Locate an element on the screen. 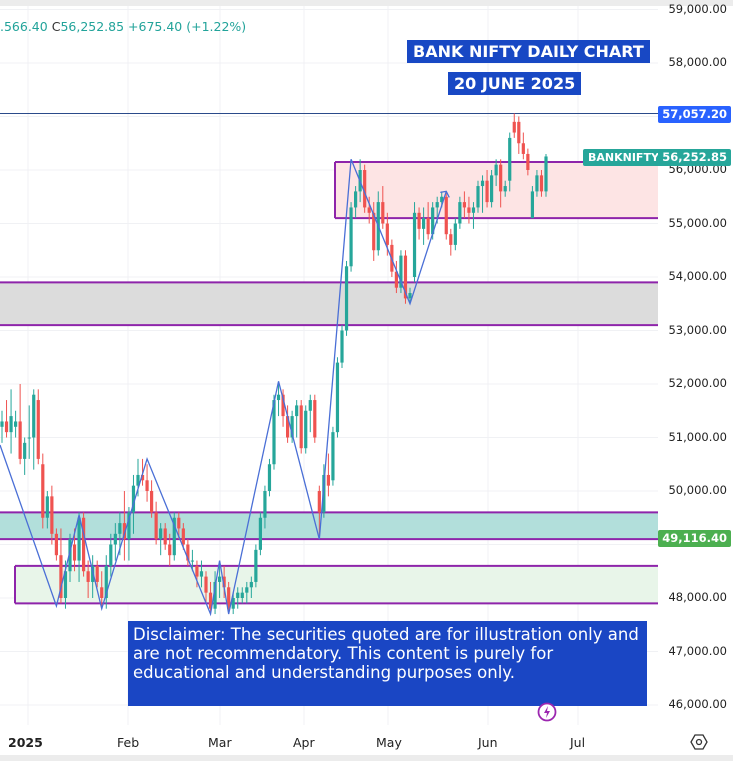 This screenshot has width=733, height=761. high-price-tag: 57,057.20 is located at coordinates (694, 114).